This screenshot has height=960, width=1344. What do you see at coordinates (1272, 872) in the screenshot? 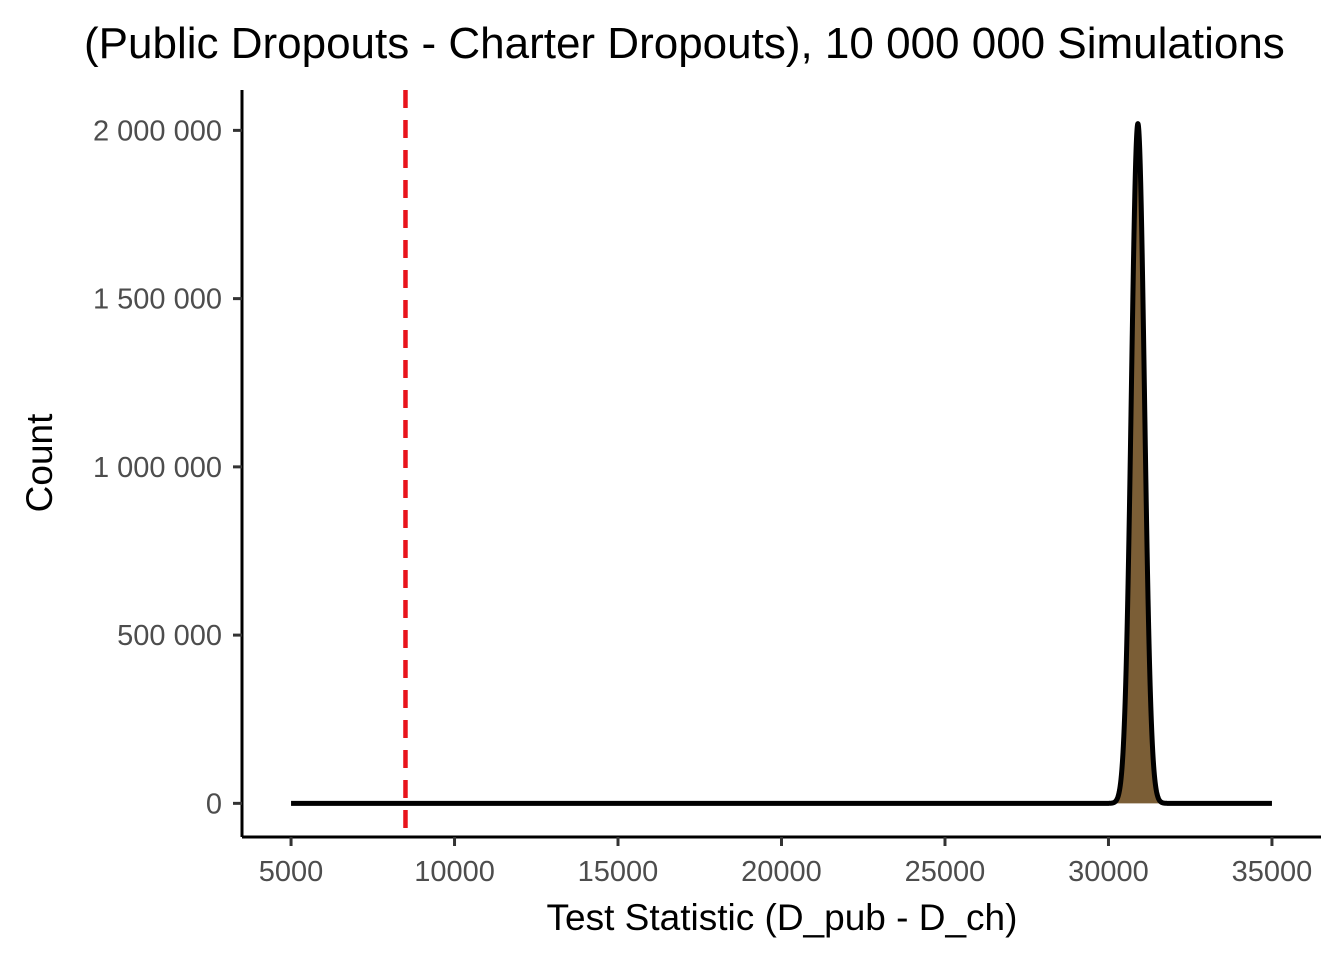
I see `x-tick-label: 35000` at bounding box center [1272, 872].